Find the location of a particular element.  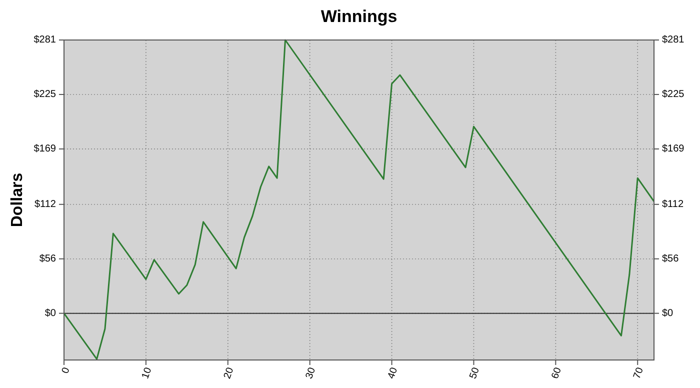

chart-title: Winnings is located at coordinates (359, 16).